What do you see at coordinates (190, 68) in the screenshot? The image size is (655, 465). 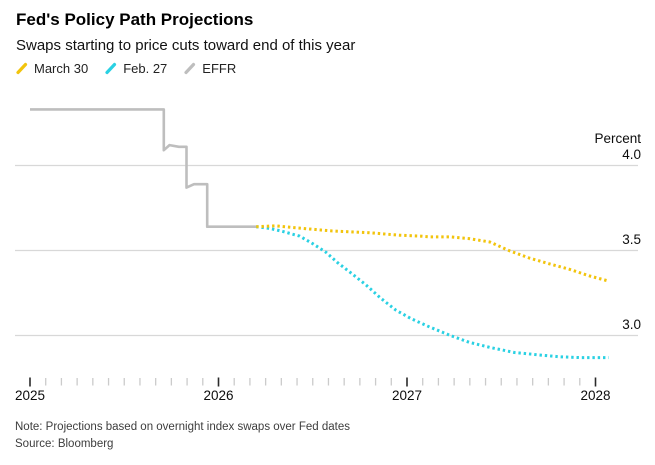 I see `effr-line-swatch-icon` at bounding box center [190, 68].